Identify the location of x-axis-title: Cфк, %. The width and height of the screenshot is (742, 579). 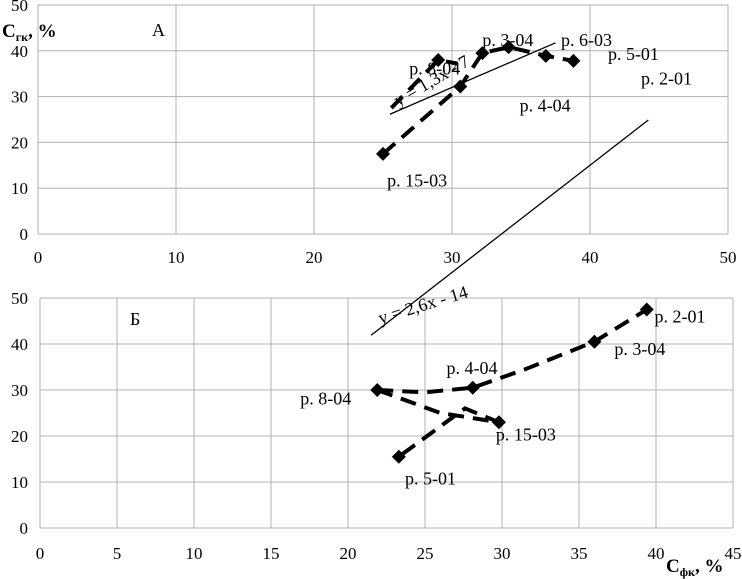
(694, 567).